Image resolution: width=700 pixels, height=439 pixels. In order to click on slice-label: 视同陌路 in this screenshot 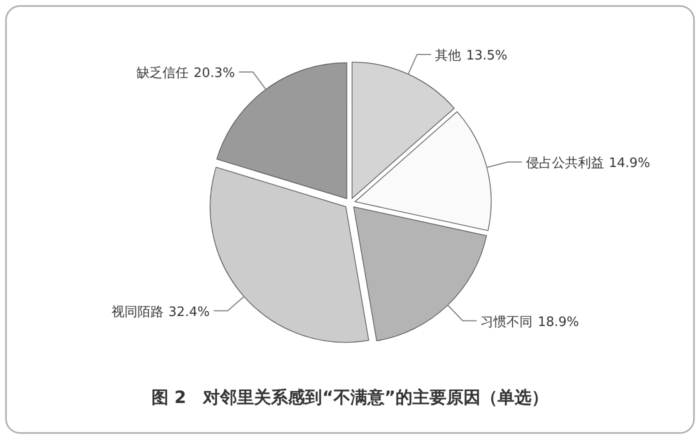, I will do `click(137, 312)`.